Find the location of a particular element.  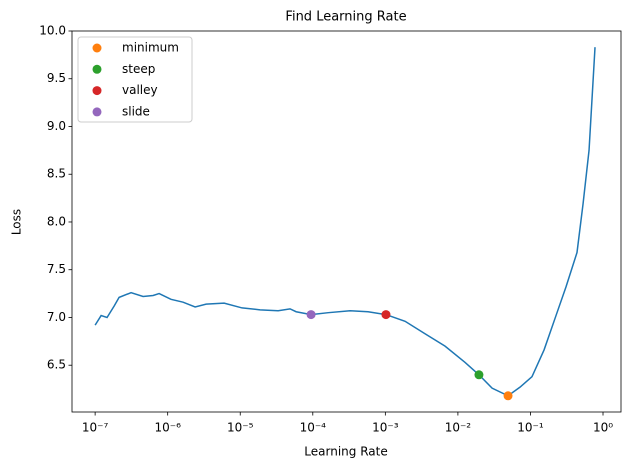

y-tick-label: 7.0 is located at coordinates (56, 317).